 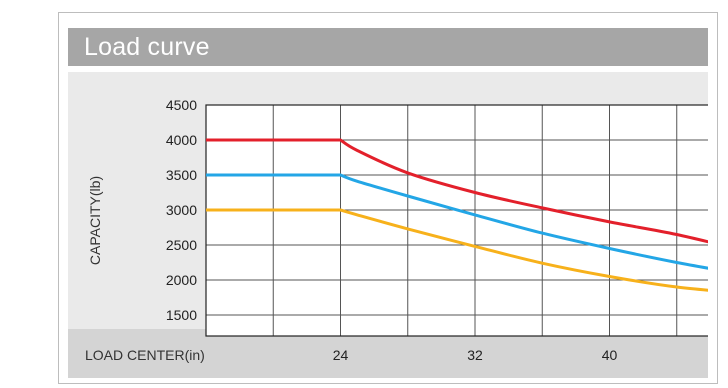 I want to click on chart-title: Load curve, so click(x=147, y=47).